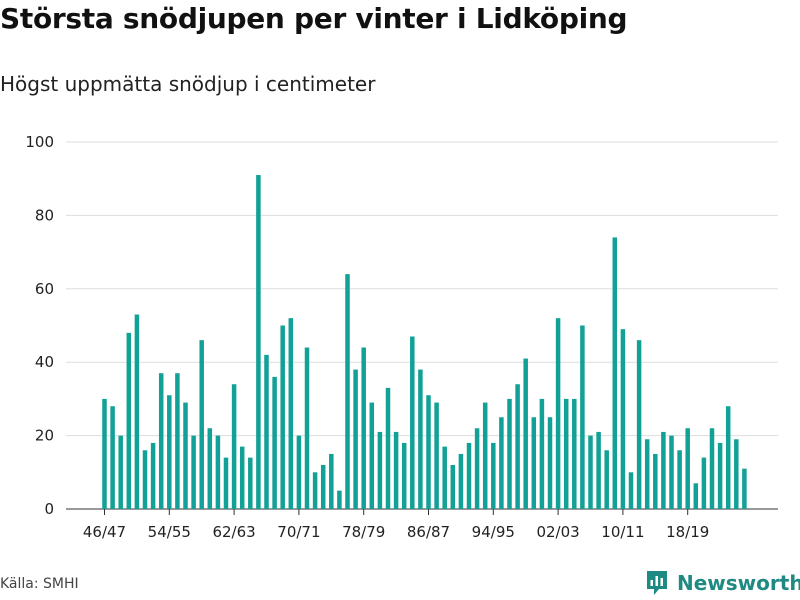 The height and width of the screenshot is (600, 800). What do you see at coordinates (323, 486) in the screenshot?
I see `bar-73/74` at bounding box center [323, 486].